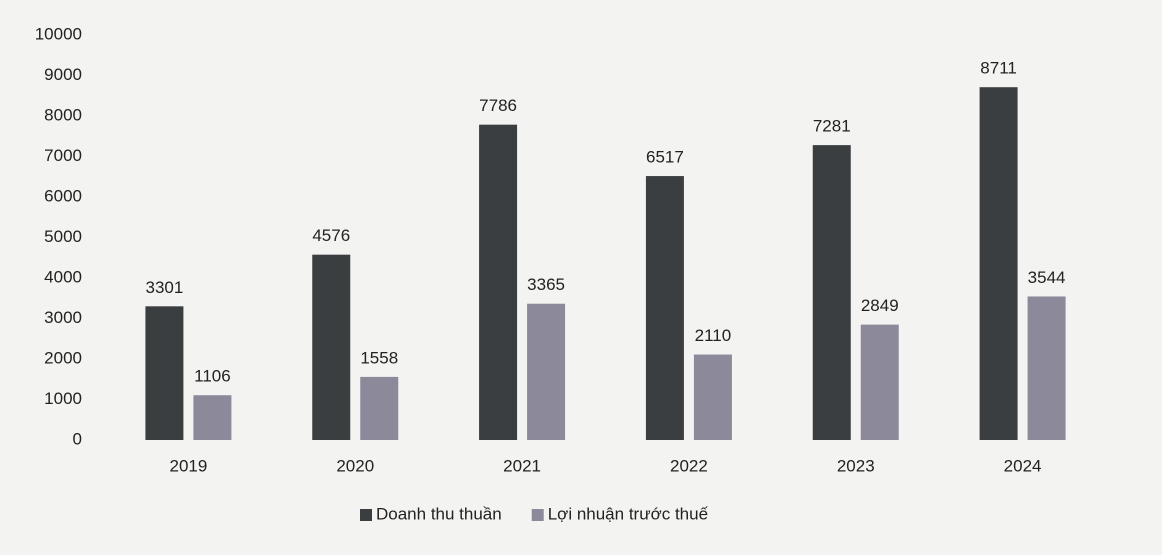  What do you see at coordinates (212, 376) in the screenshot?
I see `data-label: 1106` at bounding box center [212, 376].